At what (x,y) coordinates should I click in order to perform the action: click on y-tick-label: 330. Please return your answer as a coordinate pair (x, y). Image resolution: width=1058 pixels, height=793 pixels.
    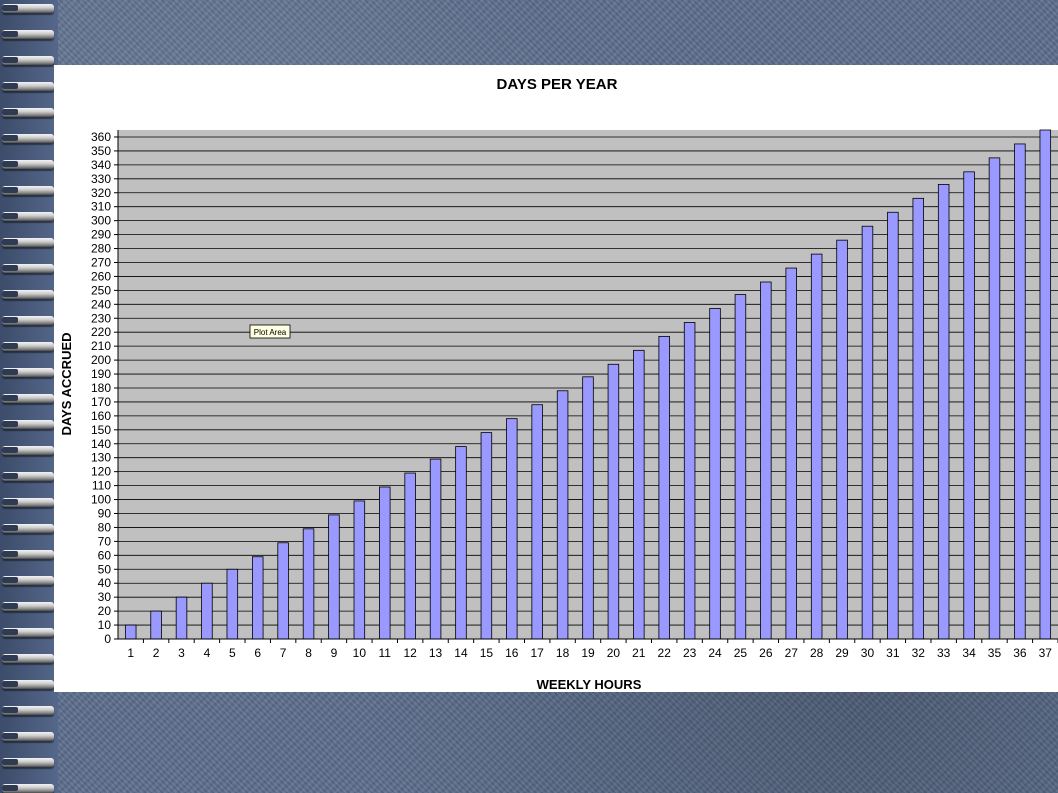
    Looking at the image, I should click on (101, 179).